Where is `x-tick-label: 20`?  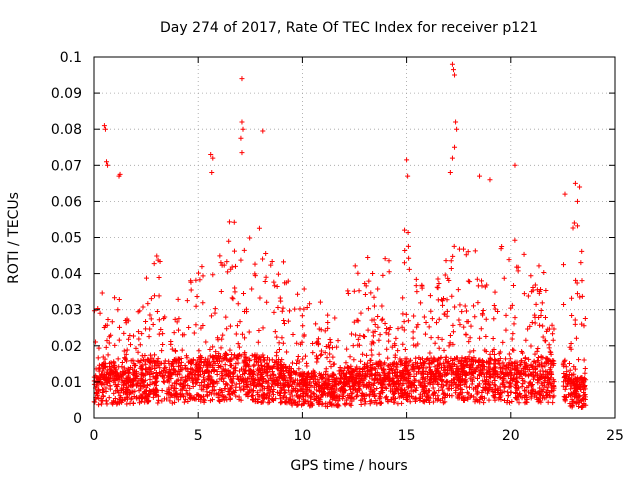
x-tick-label: 20 is located at coordinates (511, 436).